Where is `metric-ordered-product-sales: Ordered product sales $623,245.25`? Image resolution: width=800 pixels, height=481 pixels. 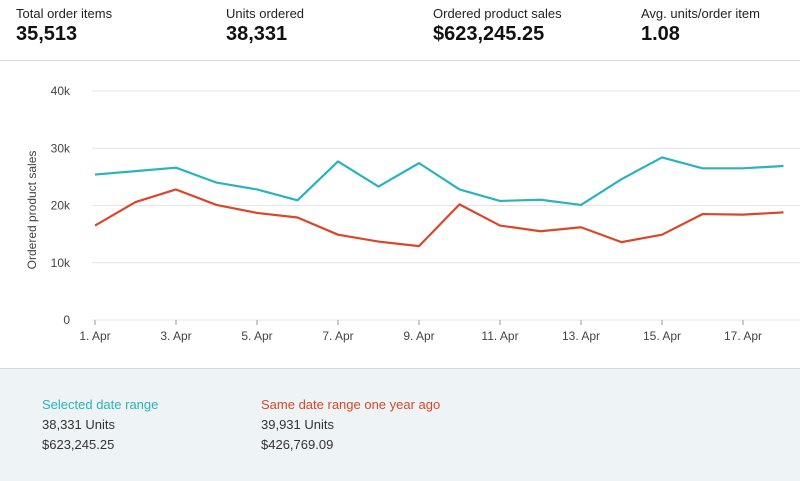
metric-ordered-product-sales: Ordered product sales $623,245.25 is located at coordinates (497, 26).